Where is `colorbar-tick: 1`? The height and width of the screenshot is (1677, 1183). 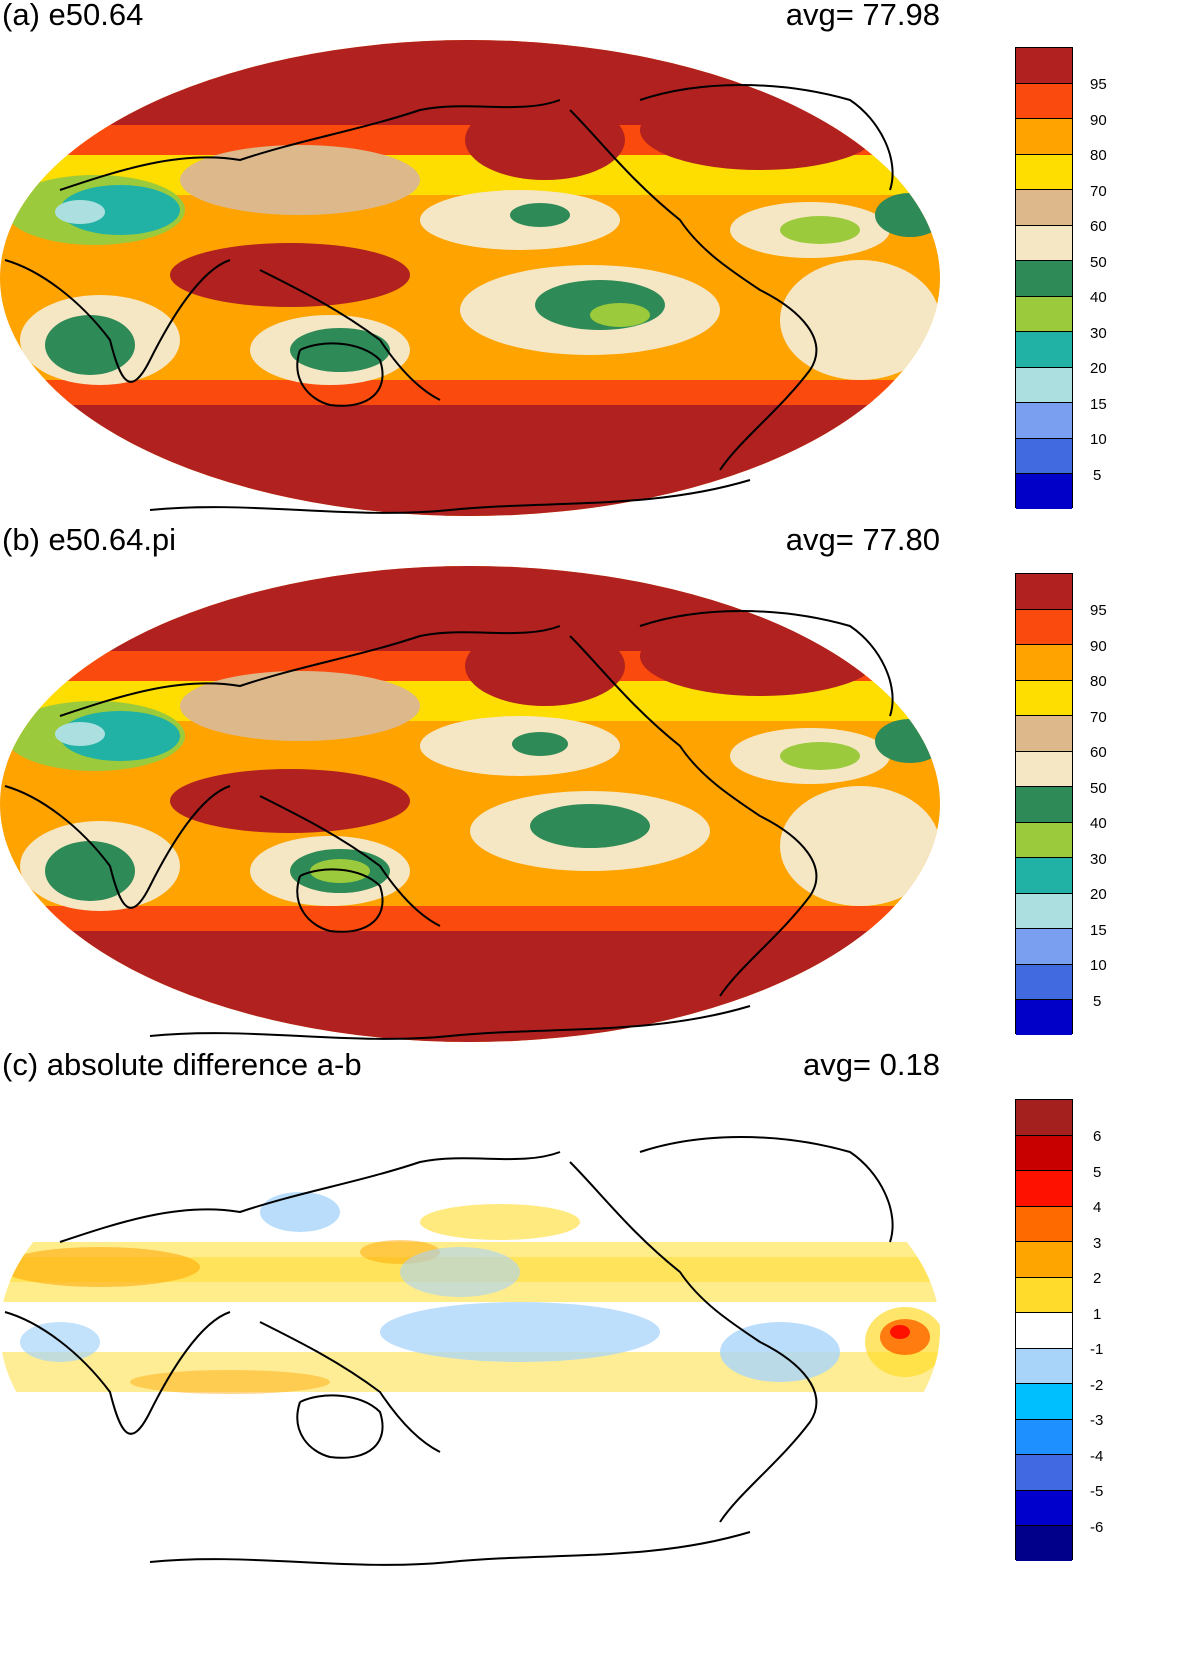
colorbar-tick: 1 is located at coordinates (1097, 1314).